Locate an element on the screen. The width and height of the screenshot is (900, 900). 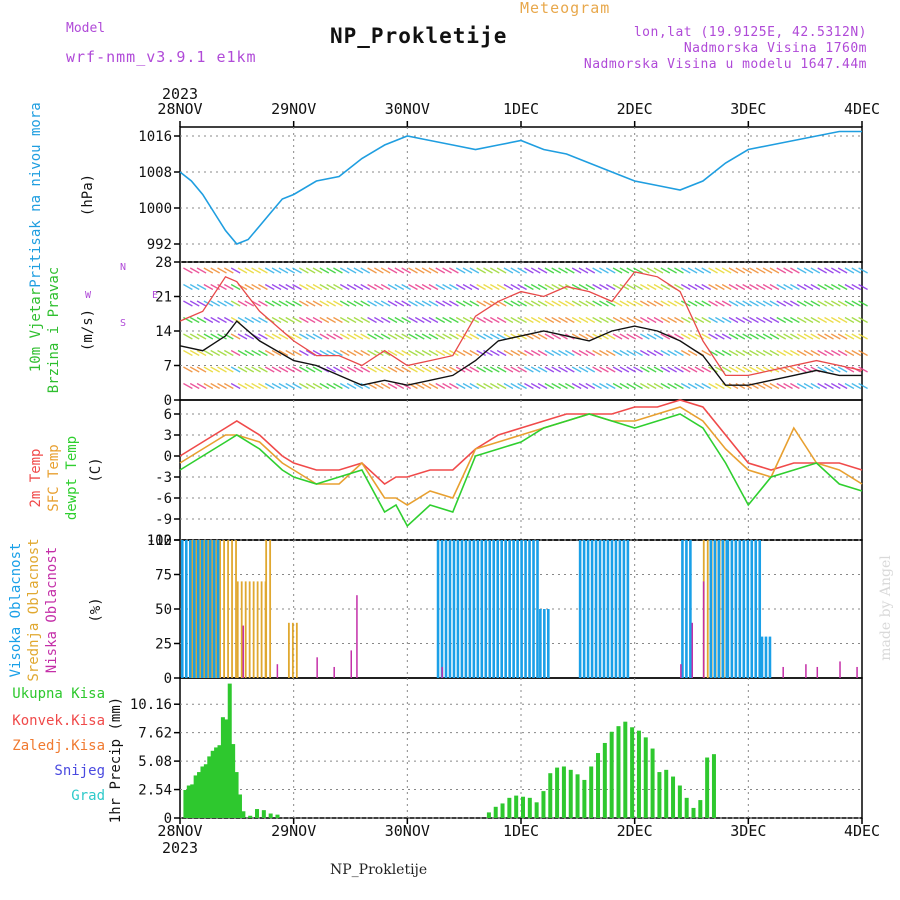
wind-unit-label: (m/s) is located at coordinates (88, 330).